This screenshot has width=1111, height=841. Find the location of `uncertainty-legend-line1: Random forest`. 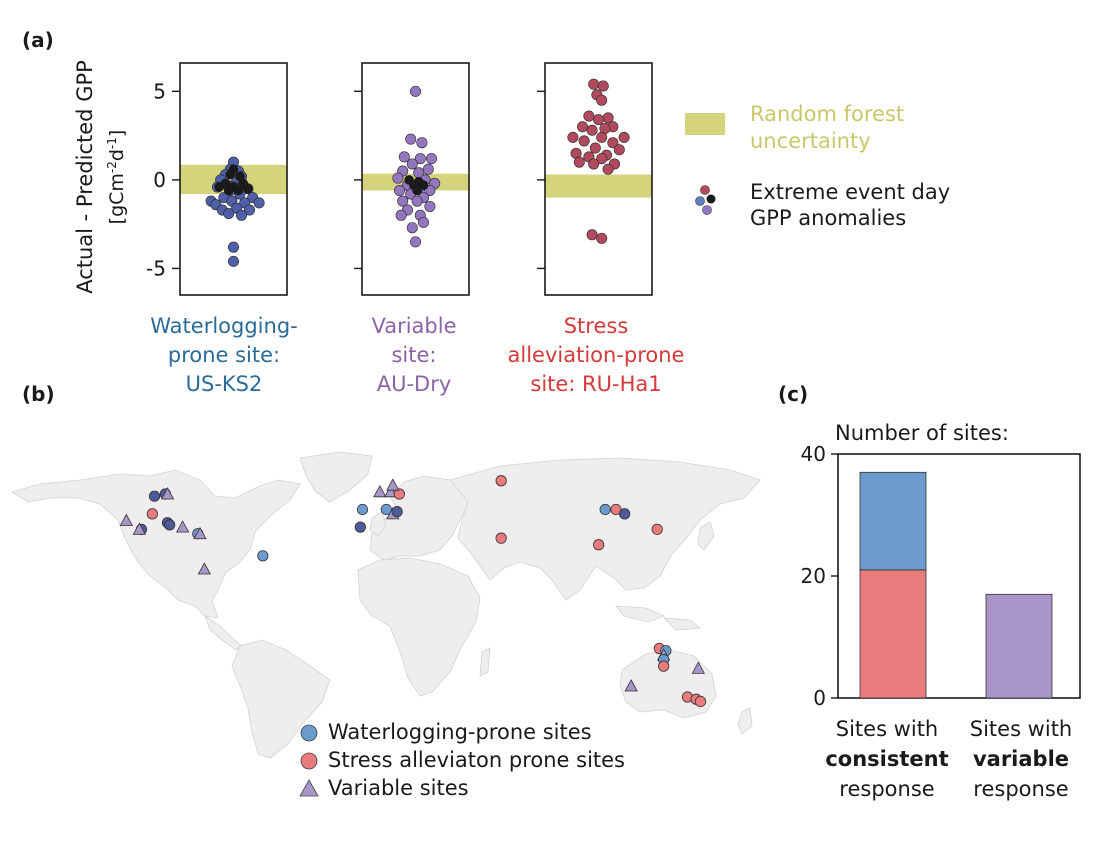

uncertainty-legend-line1: Random forest is located at coordinates (827, 114).